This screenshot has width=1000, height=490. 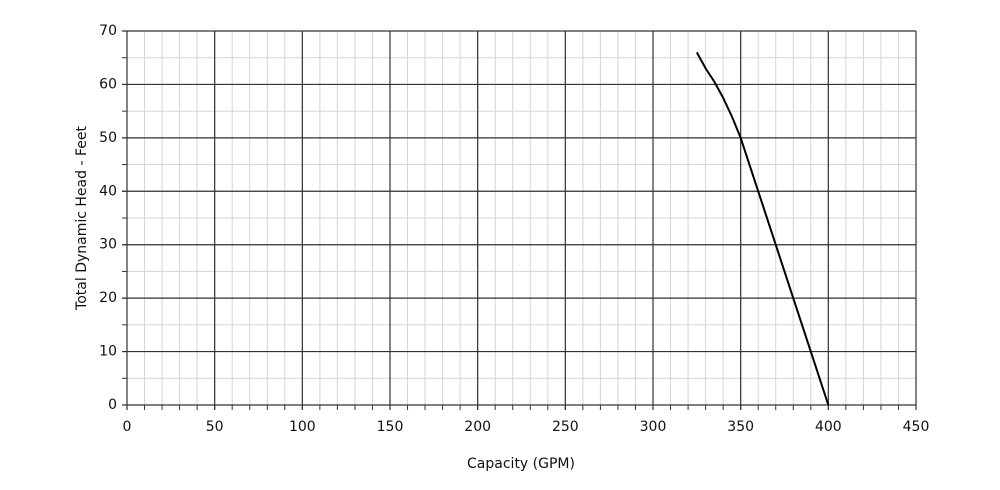 What do you see at coordinates (108, 352) in the screenshot?
I see `y-tick-label: 10` at bounding box center [108, 352].